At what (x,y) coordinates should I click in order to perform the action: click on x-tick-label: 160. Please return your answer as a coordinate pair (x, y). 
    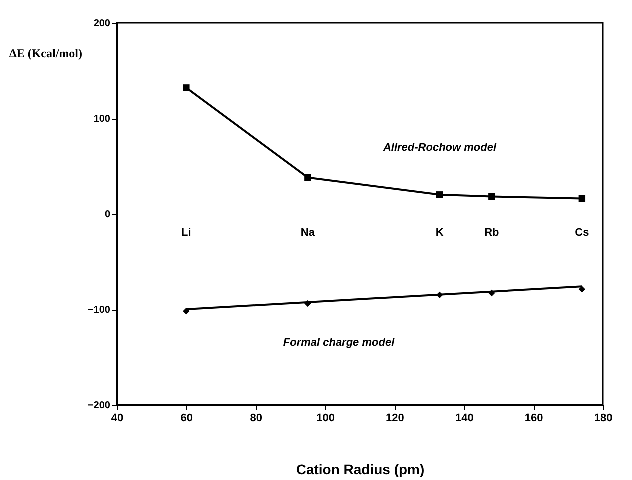
    Looking at the image, I should click on (534, 418).